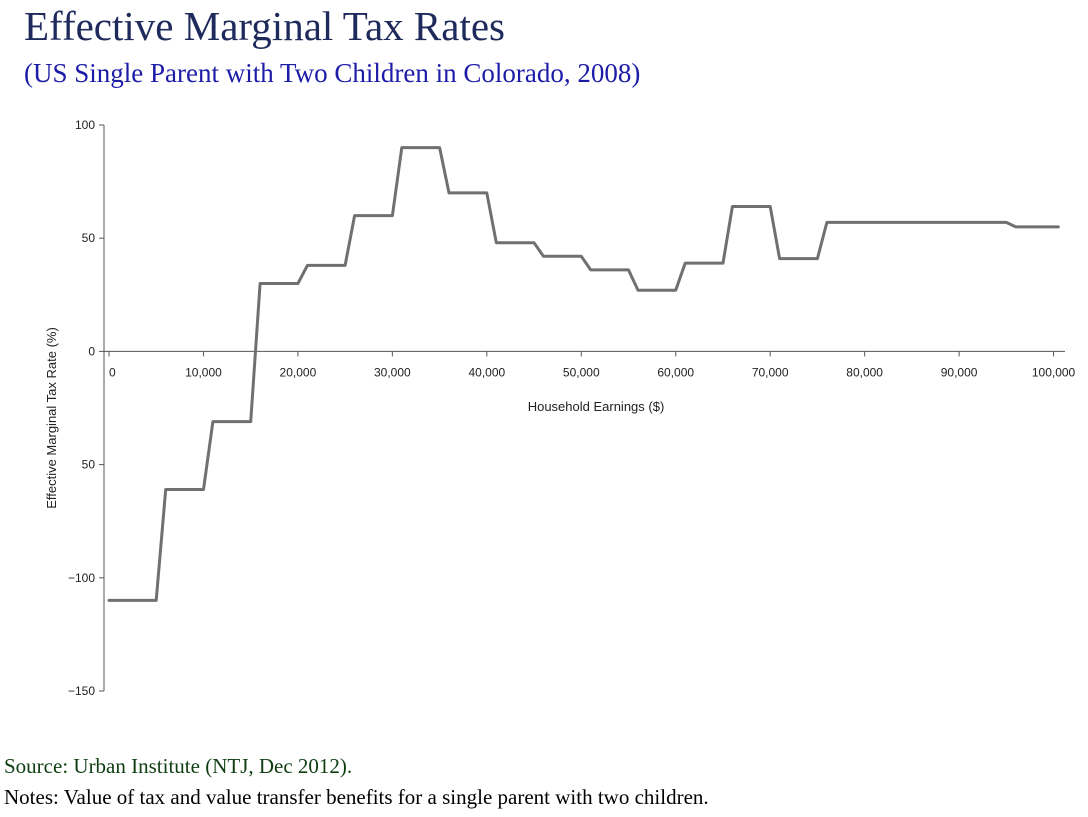  I want to click on x-tick-label: 60,000, so click(675, 372).